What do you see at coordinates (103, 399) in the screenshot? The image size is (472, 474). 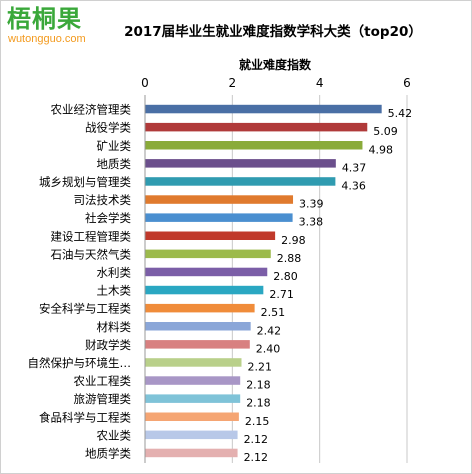 I see `category-label: 旅游管理类` at bounding box center [103, 399].